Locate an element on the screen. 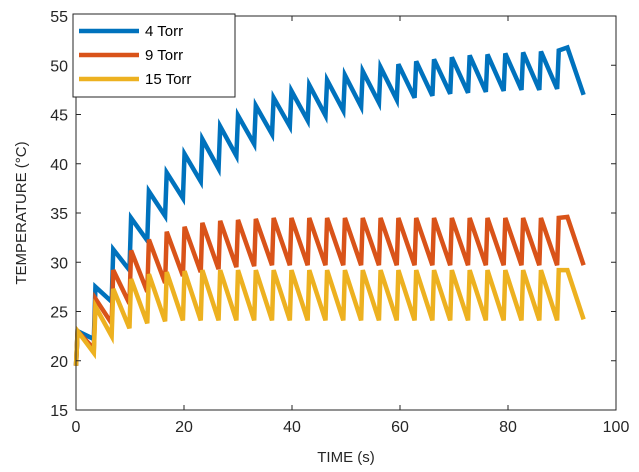  x-tick-label: 60 is located at coordinates (400, 427).